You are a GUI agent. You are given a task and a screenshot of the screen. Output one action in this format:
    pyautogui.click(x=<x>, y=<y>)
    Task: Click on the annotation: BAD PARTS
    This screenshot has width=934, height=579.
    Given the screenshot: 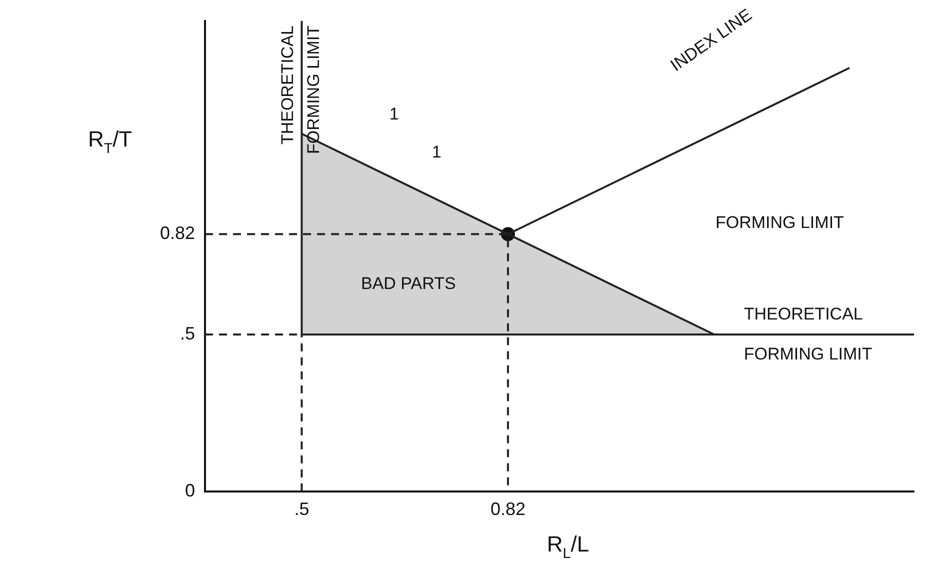 What is the action you would take?
    pyautogui.click(x=408, y=284)
    